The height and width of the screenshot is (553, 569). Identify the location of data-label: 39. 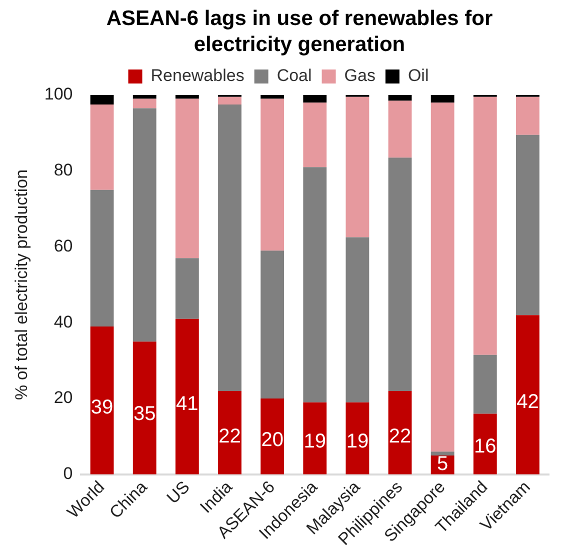
(102, 407).